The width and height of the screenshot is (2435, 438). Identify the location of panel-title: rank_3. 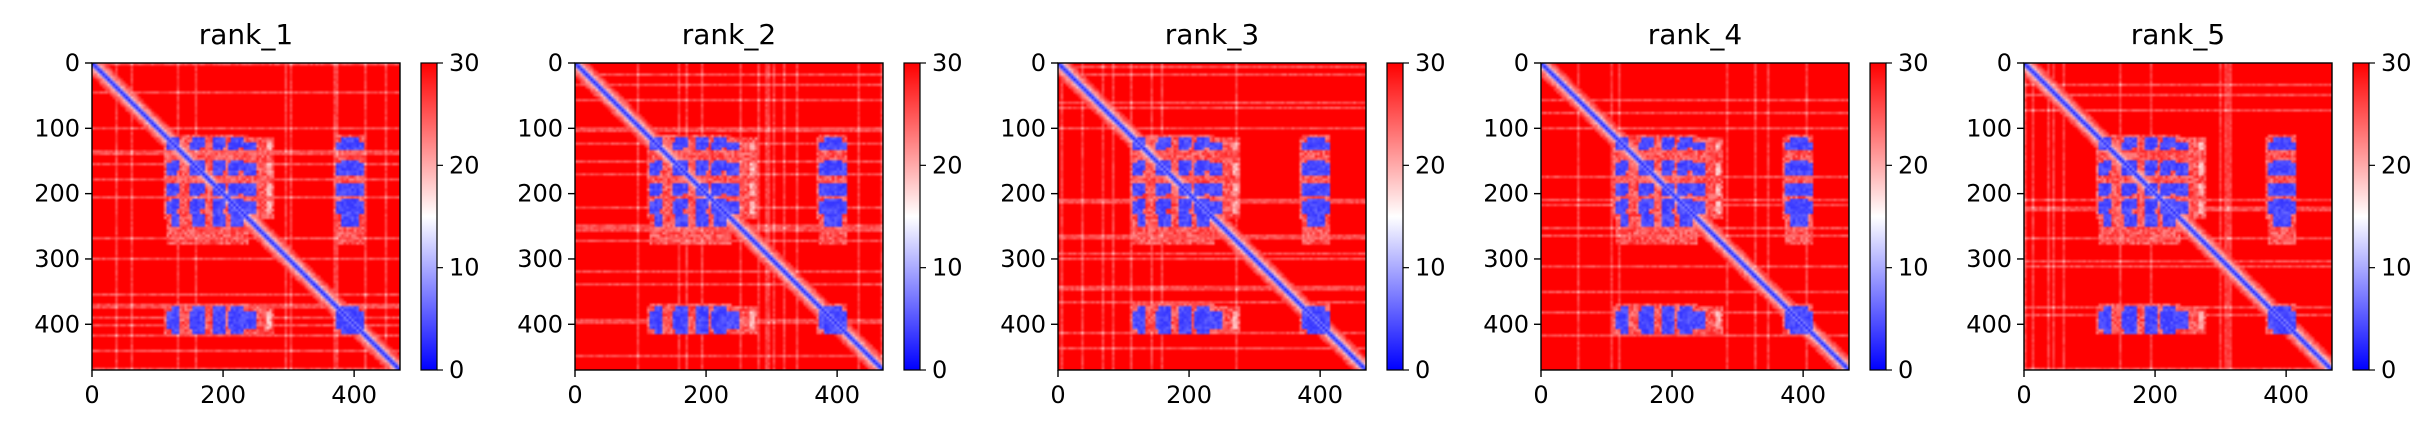
(1212, 34).